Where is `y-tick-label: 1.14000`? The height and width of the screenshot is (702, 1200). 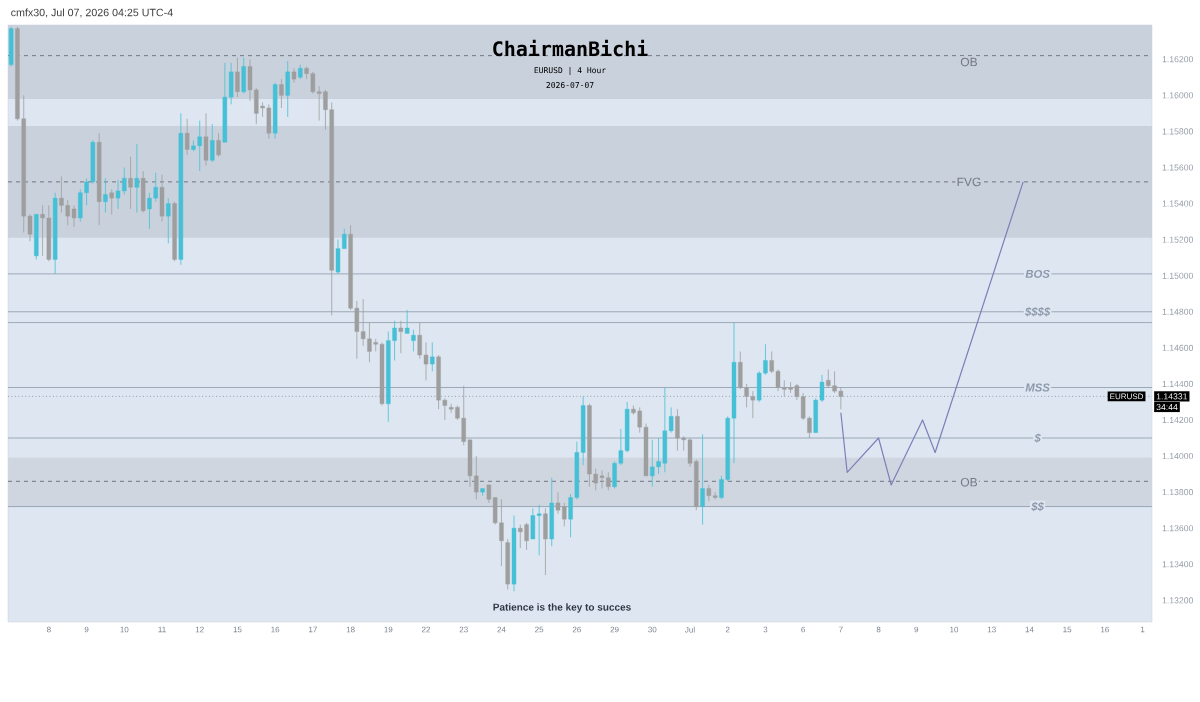 y-tick-label: 1.14000 is located at coordinates (1178, 456).